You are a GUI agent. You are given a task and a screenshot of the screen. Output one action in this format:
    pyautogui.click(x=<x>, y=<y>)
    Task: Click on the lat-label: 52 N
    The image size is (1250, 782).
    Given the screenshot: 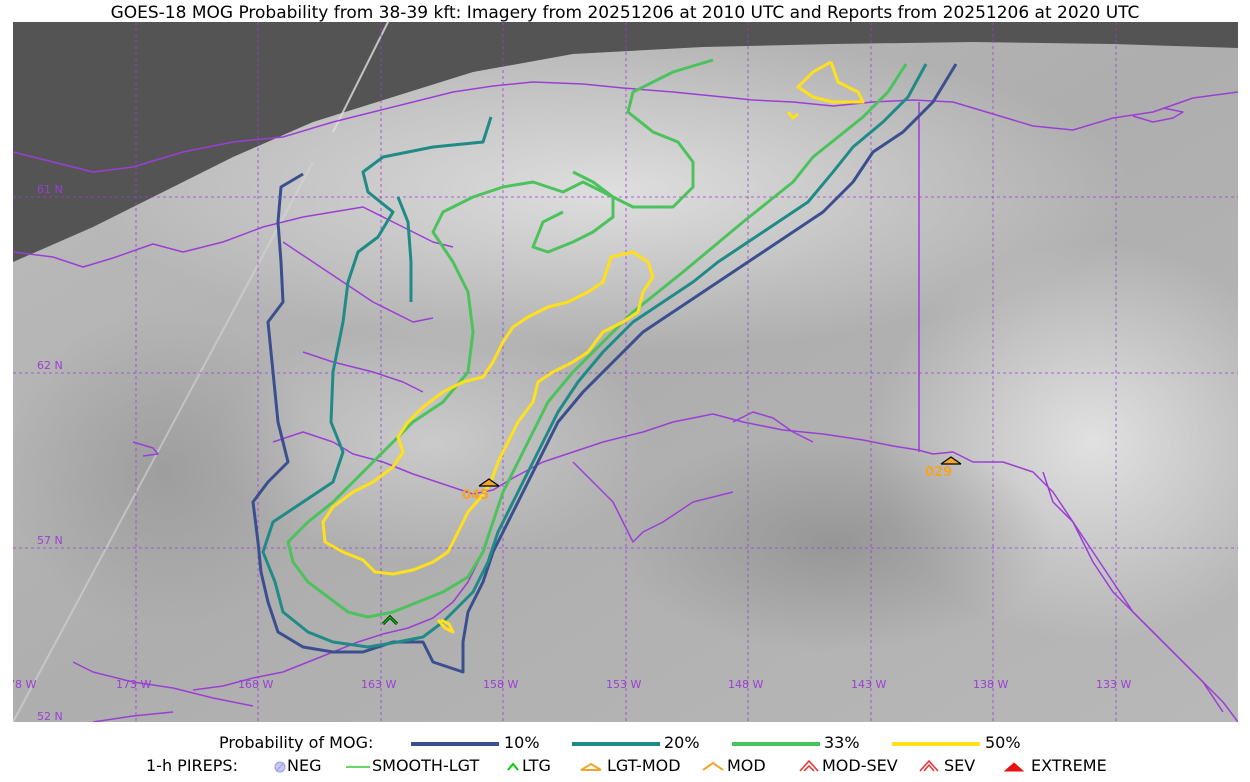 What is the action you would take?
    pyautogui.click(x=50, y=716)
    